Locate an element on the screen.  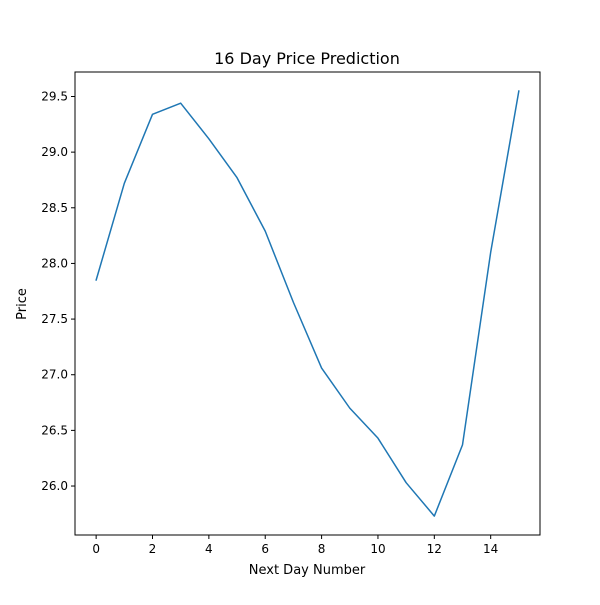
x-tick-label: 4 is located at coordinates (209, 549).